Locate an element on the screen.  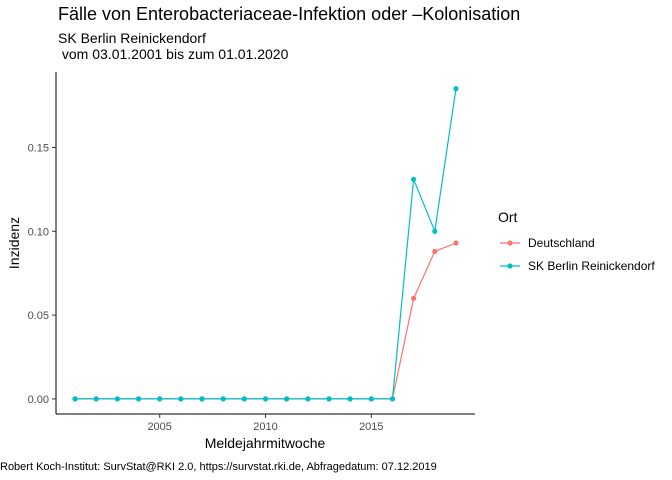
x-axis-ticks: 2005 2010 2015 is located at coordinates (265, 423).